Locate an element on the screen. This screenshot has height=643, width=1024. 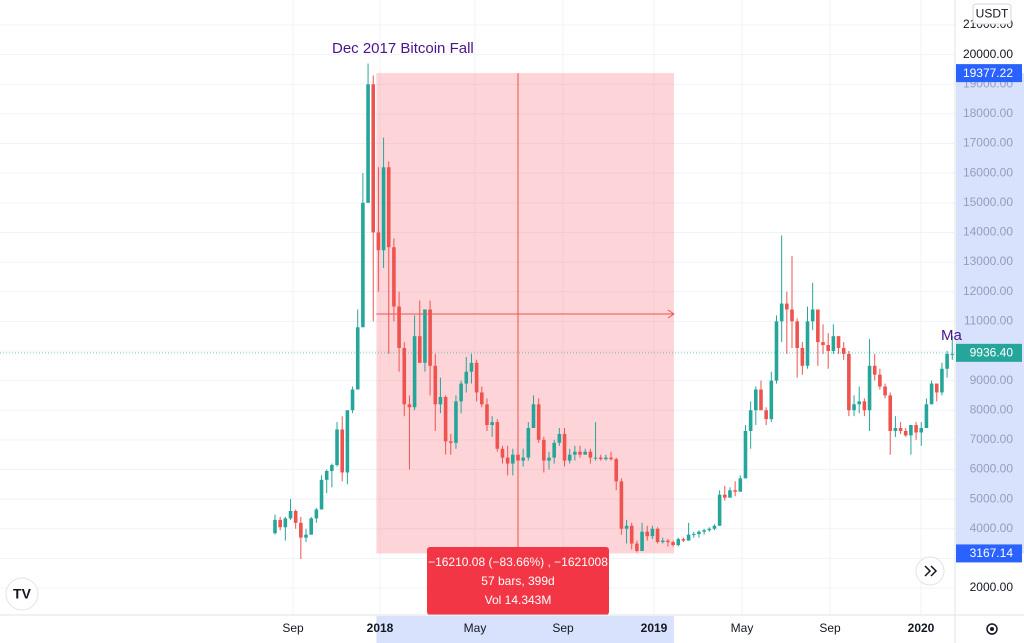
scroll-button is located at coordinates (930, 571).